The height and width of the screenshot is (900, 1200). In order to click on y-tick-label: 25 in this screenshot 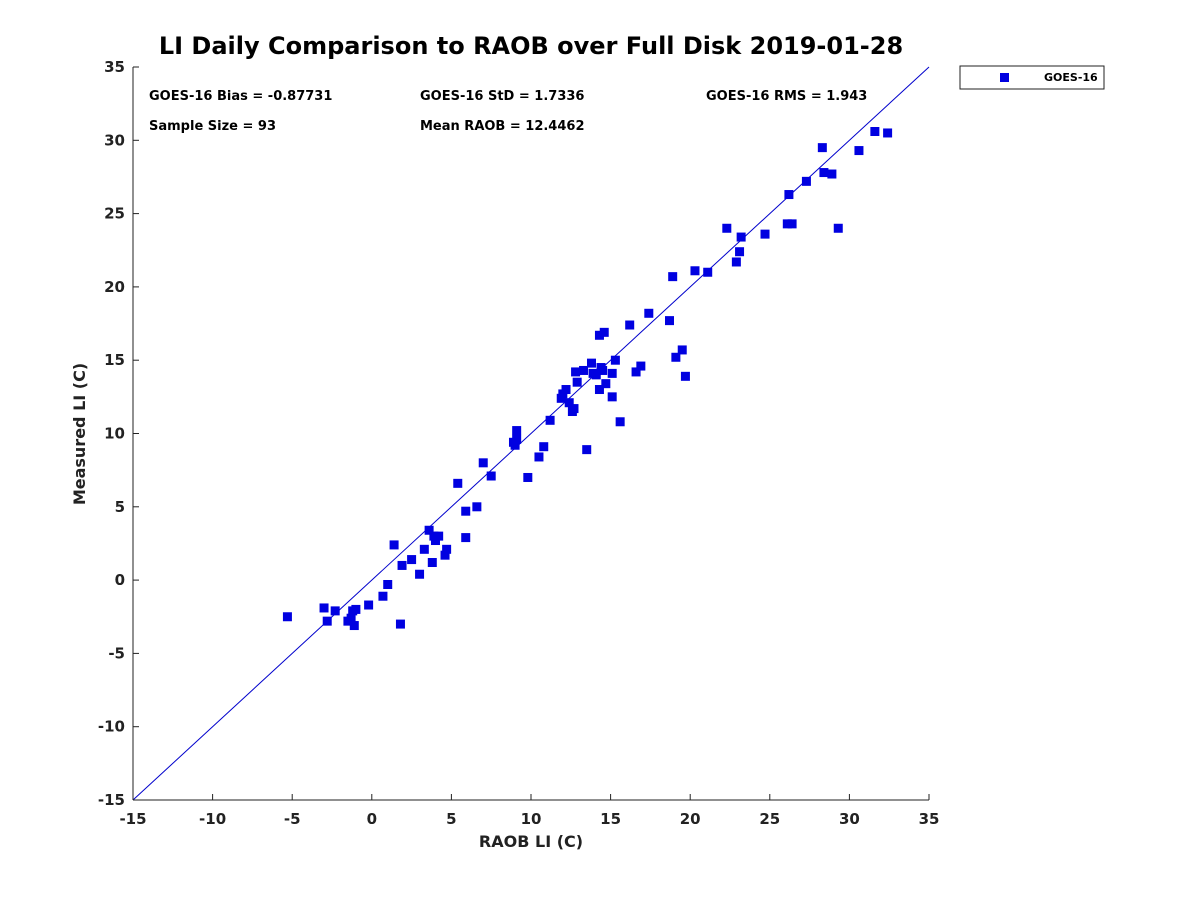, I will do `click(114, 214)`.